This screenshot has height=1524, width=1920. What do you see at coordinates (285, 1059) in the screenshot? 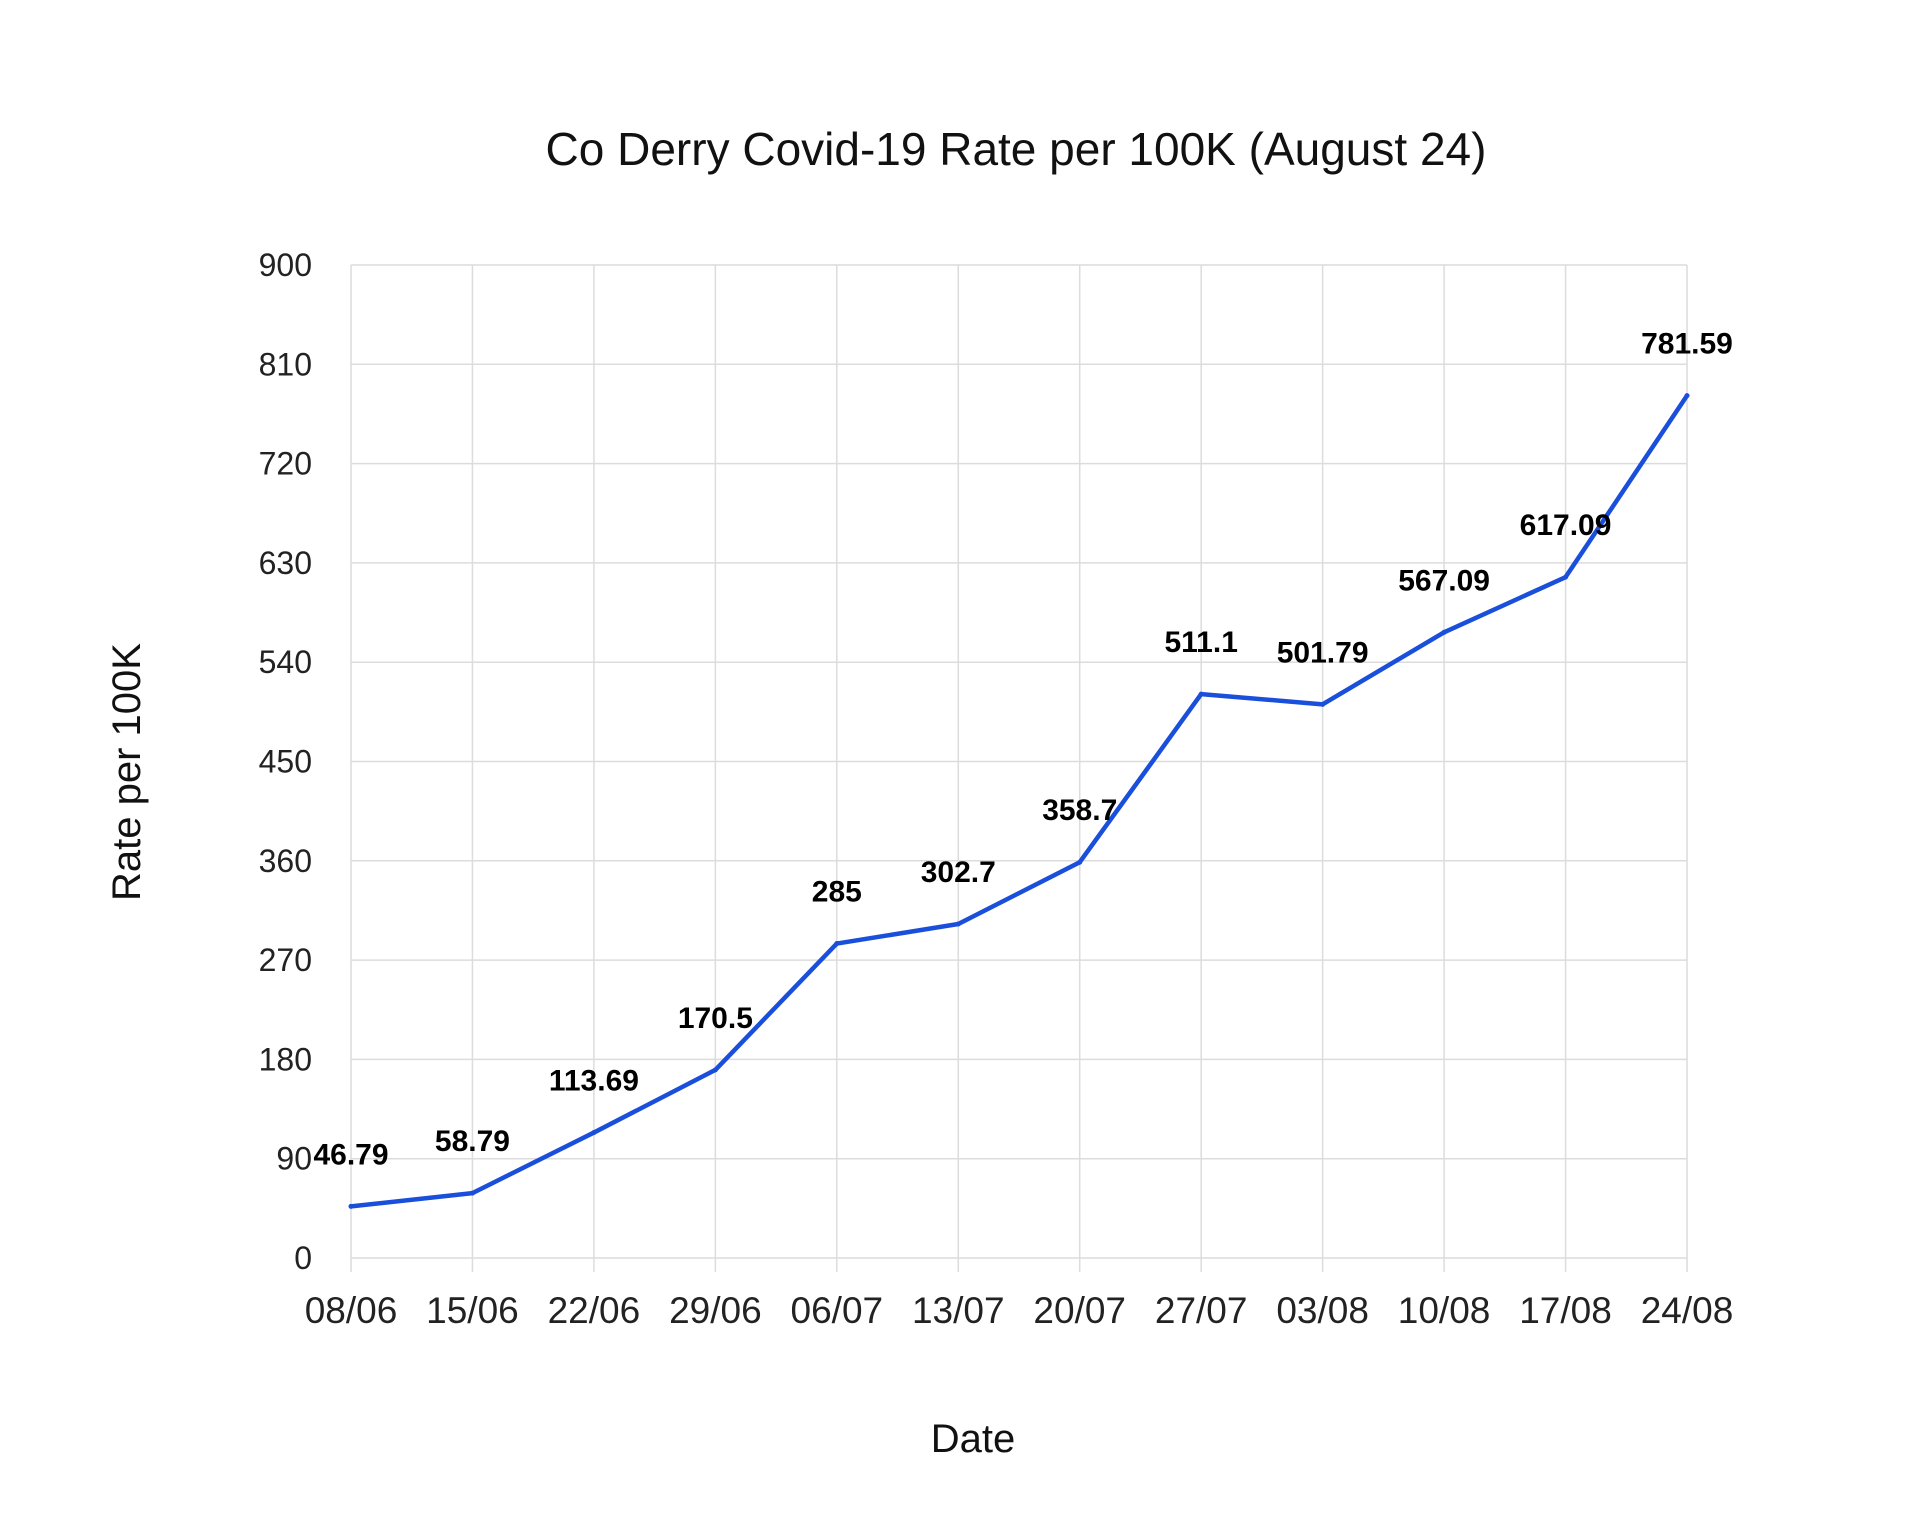
I see `y-tick-label: 180` at bounding box center [285, 1059].